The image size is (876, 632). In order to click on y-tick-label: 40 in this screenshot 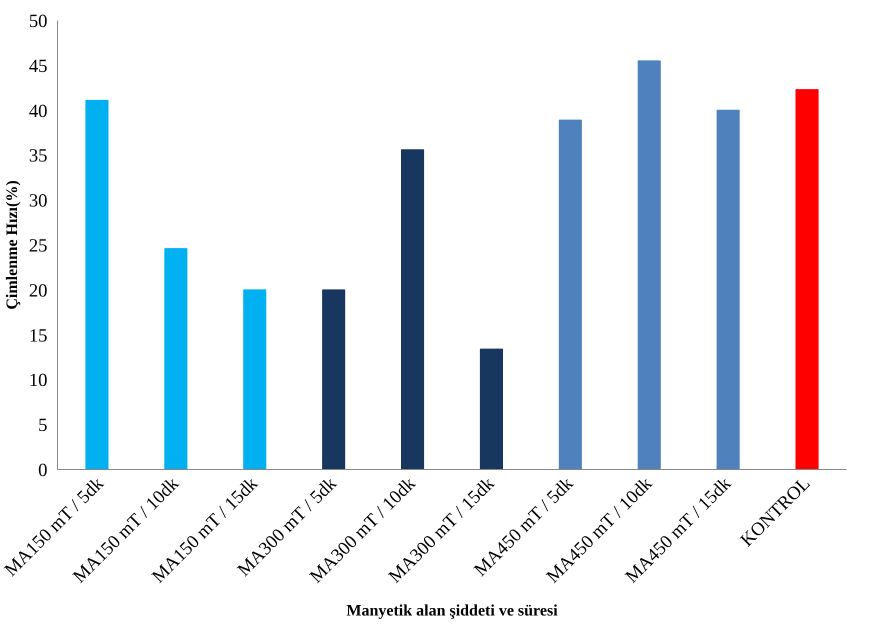, I will do `click(38, 111)`.